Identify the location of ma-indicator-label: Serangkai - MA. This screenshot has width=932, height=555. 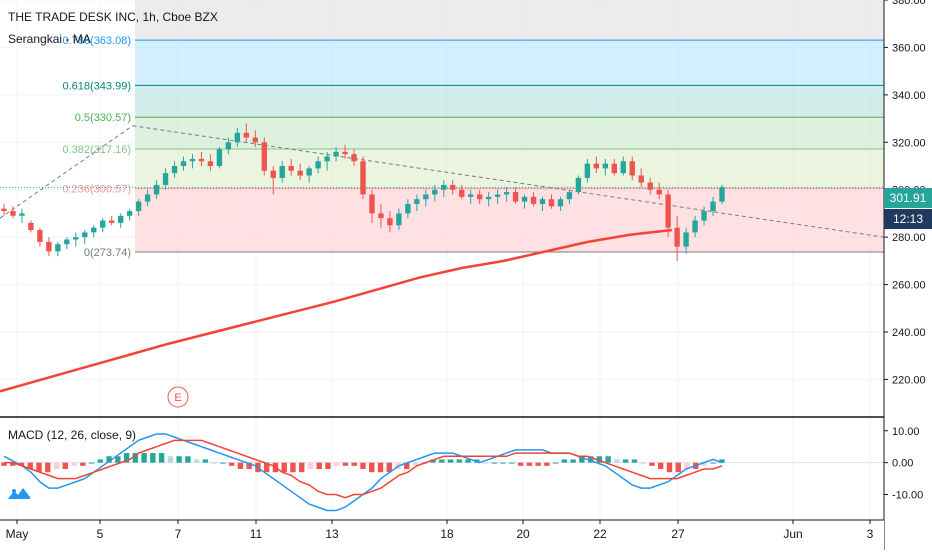
(49, 39).